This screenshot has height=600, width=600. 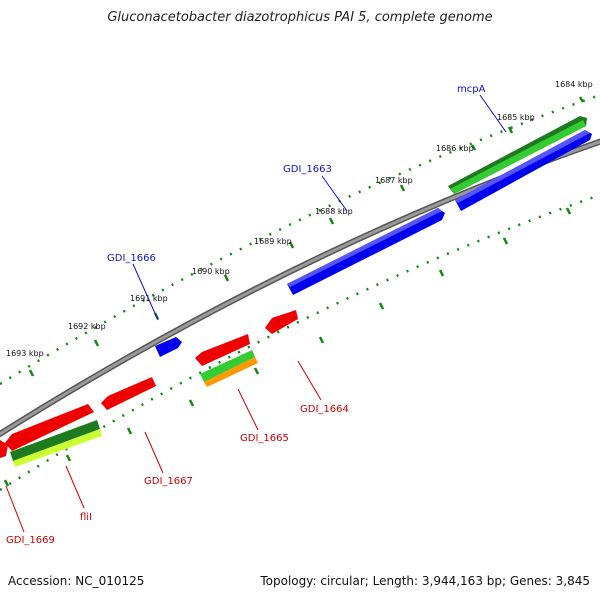 What do you see at coordinates (30, 540) in the screenshot?
I see `gene-label-gdi-1669: GDI_1669` at bounding box center [30, 540].